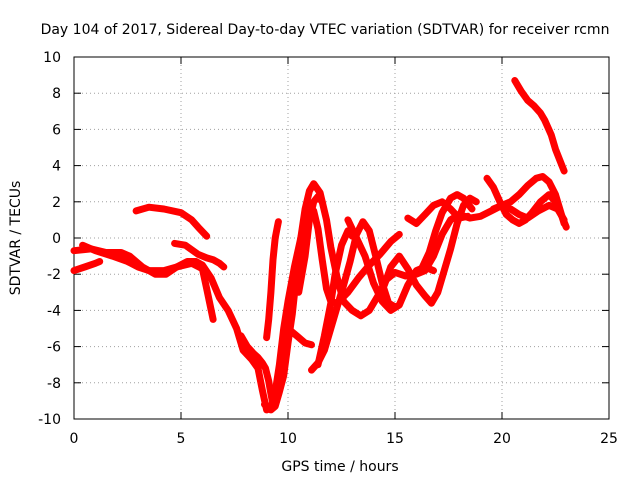 The height and width of the screenshot is (480, 640). Describe the element at coordinates (288, 439) in the screenshot. I see `x-tick-label: 10` at that location.